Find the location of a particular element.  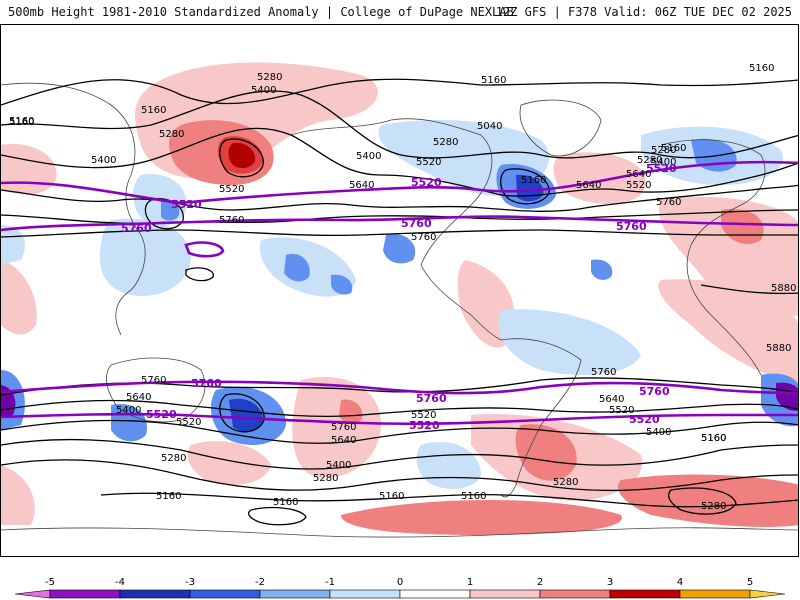

colorbar-segments is located at coordinates (400, 594).